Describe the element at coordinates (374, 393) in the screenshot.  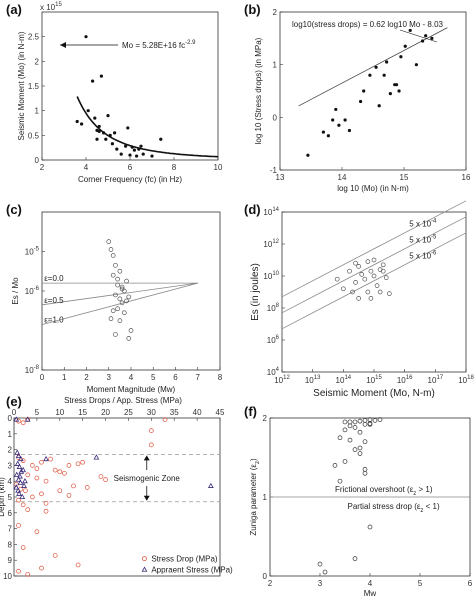
I see `x-axis-label: Seismic Moment (Mo, N-m)` at that location.